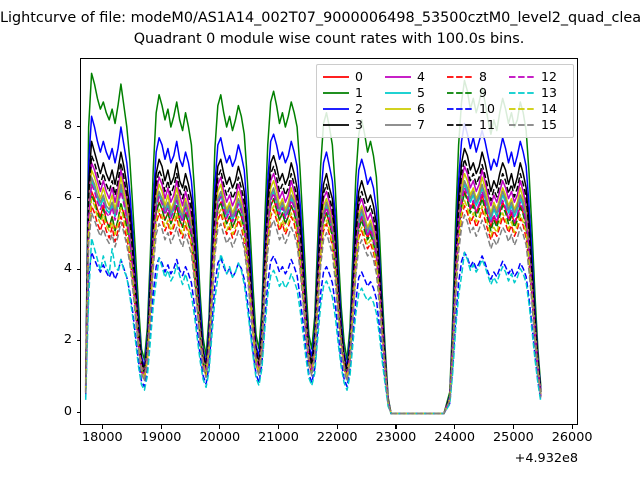  Describe the element at coordinates (352, 109) in the screenshot. I see `legend-entry-2: 2` at that location.